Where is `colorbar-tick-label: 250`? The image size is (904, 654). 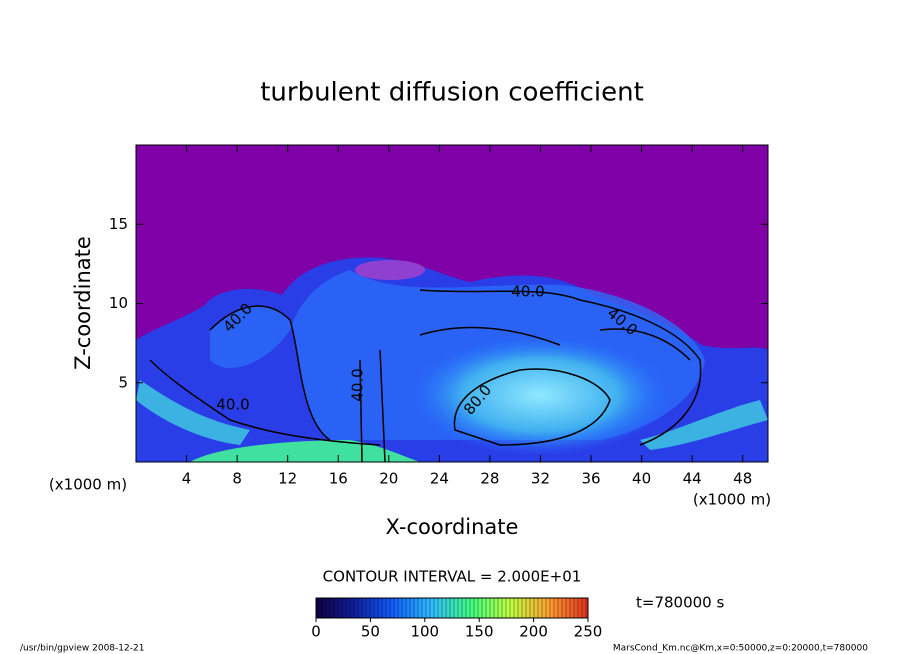
colorbar-tick-label: 250 is located at coordinates (588, 632).